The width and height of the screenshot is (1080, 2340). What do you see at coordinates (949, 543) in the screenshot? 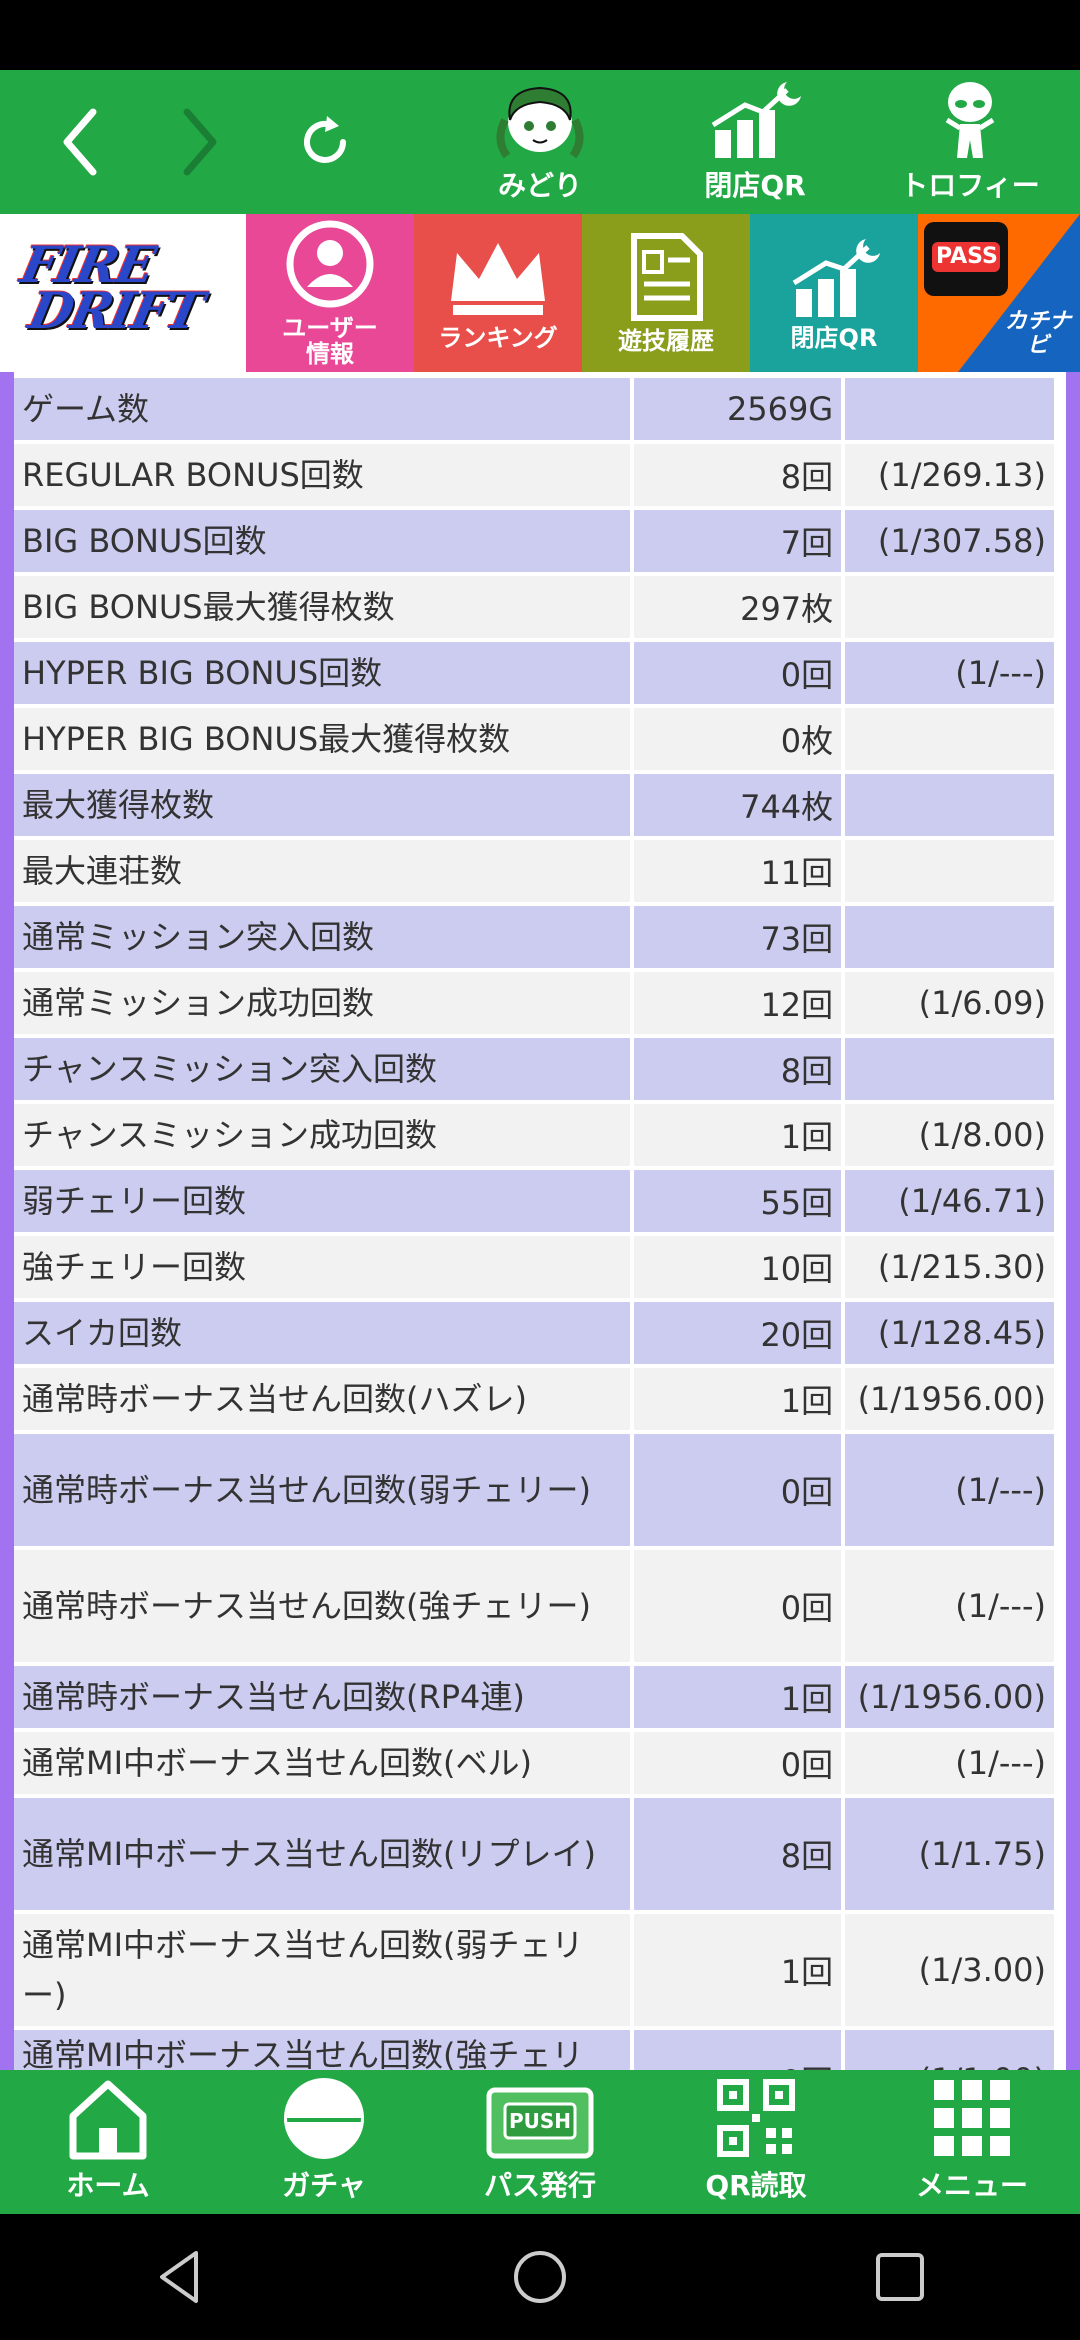
I see `row-probability: (1/307.58)` at bounding box center [949, 543].